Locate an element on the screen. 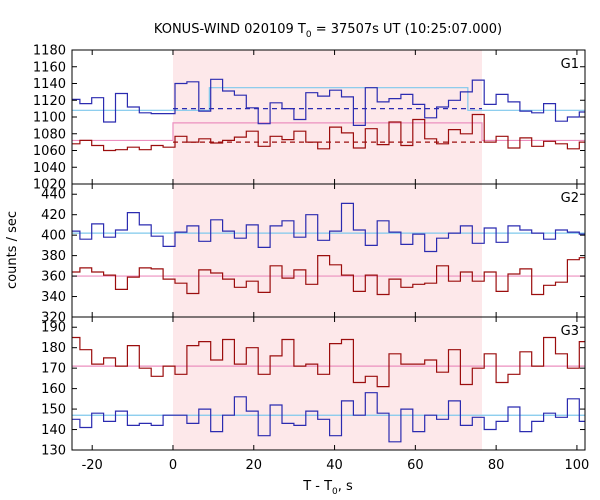 The width and height of the screenshot is (600, 500). plot-area is located at coordinates (328, 115).